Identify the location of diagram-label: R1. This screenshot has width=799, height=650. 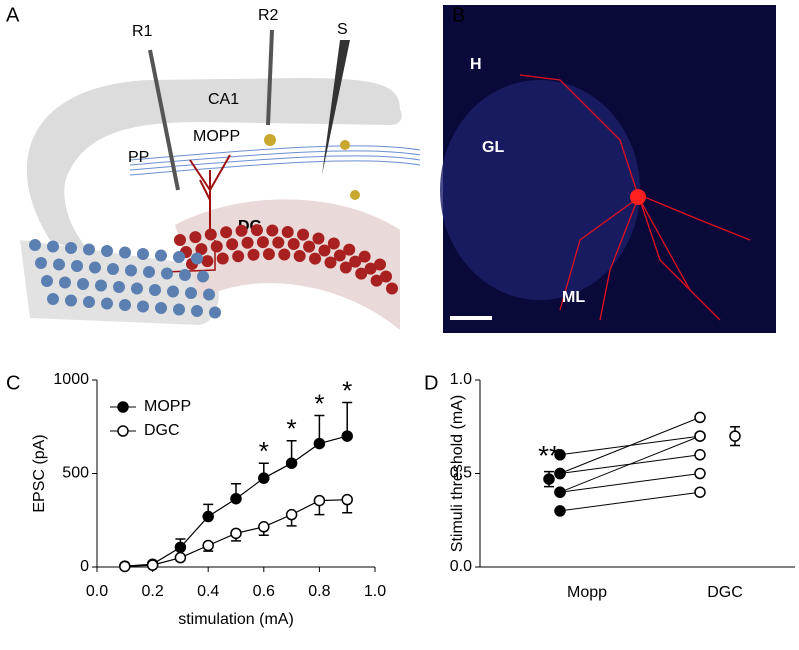
(142, 31).